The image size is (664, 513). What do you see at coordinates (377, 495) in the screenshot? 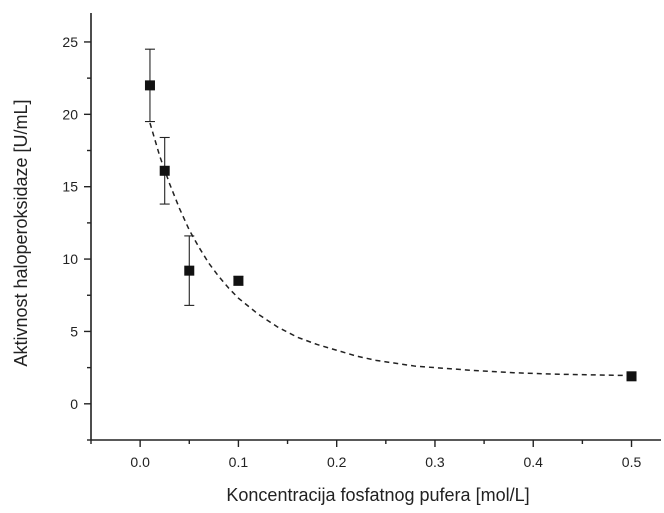
I see `x-axis-label: Koncentracija fosfatnog pufera [mol/L]` at bounding box center [377, 495].